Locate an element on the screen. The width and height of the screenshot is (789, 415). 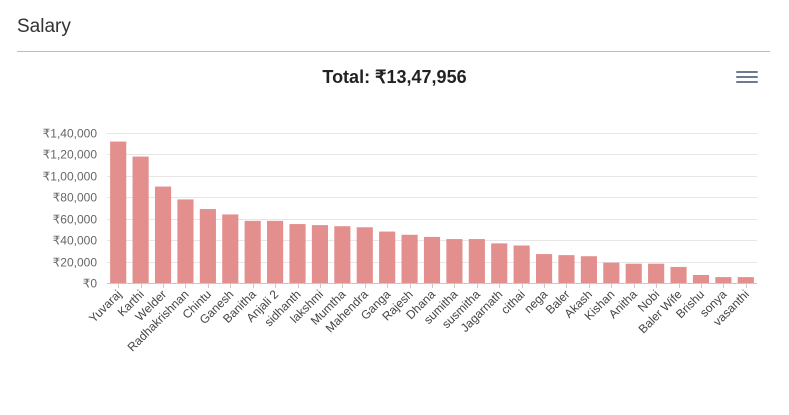
y-tick-label: ₹20,000 is located at coordinates (75, 263).